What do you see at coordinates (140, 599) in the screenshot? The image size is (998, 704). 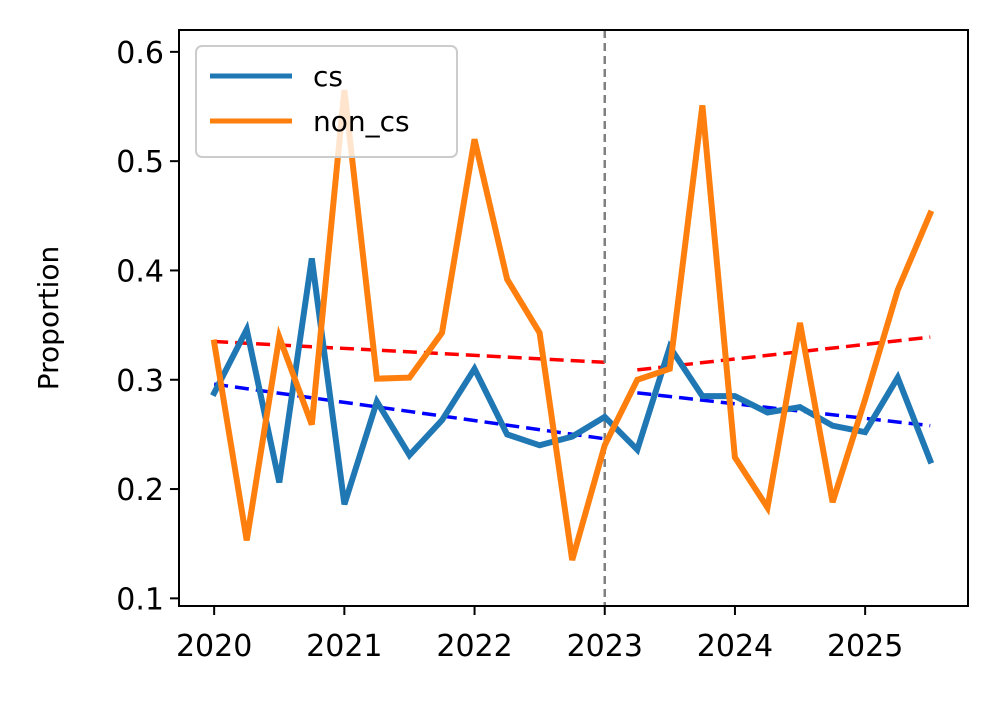 I see `y-tick-label: 0.1` at bounding box center [140, 599].